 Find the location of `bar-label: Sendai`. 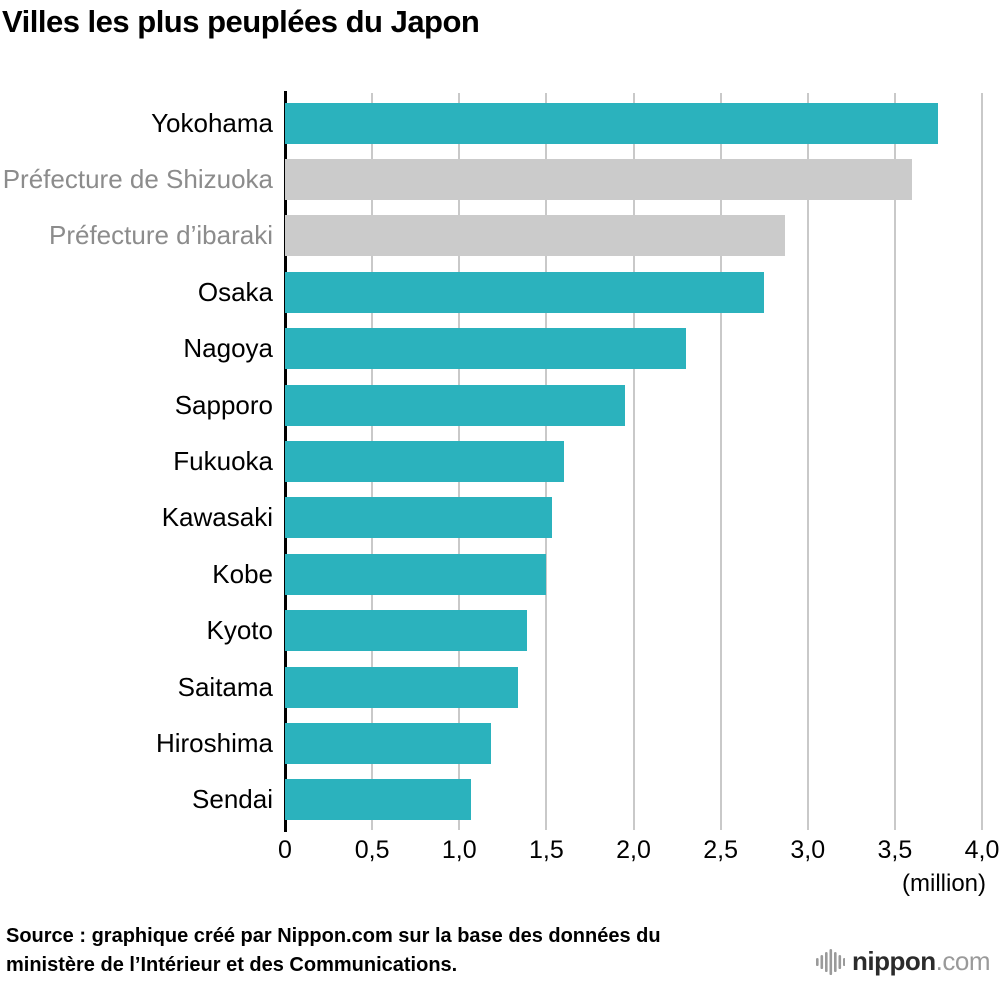

bar-label: Sendai is located at coordinates (232, 799).